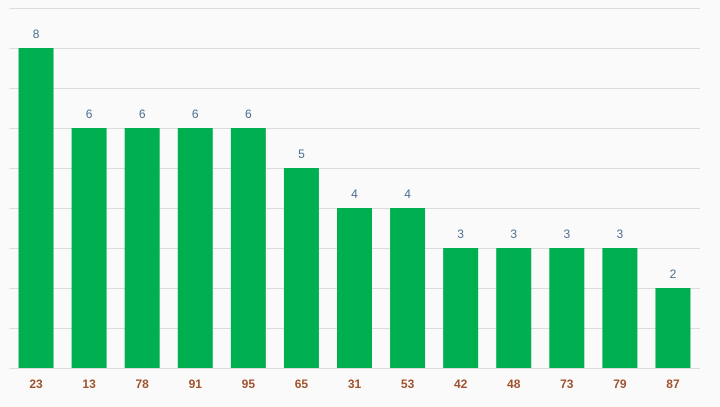  Describe the element at coordinates (673, 274) in the screenshot. I see `value-label: 2` at that location.